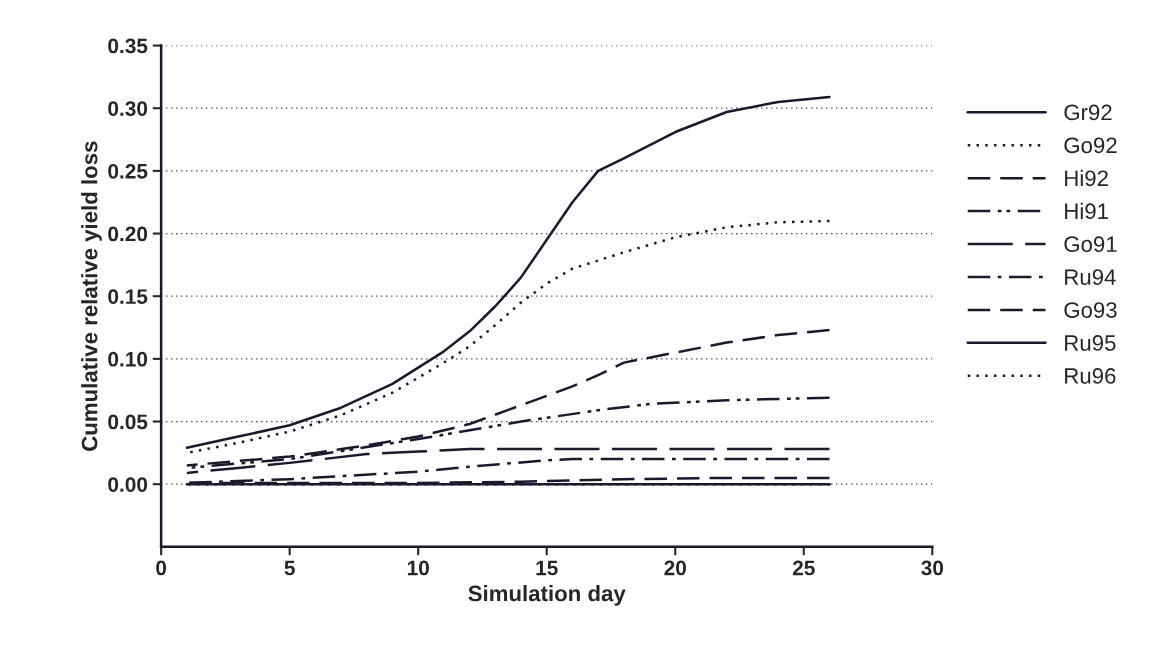 The image size is (1151, 651). What do you see at coordinates (547, 595) in the screenshot?
I see `x-axis-title: Simulation day` at bounding box center [547, 595].